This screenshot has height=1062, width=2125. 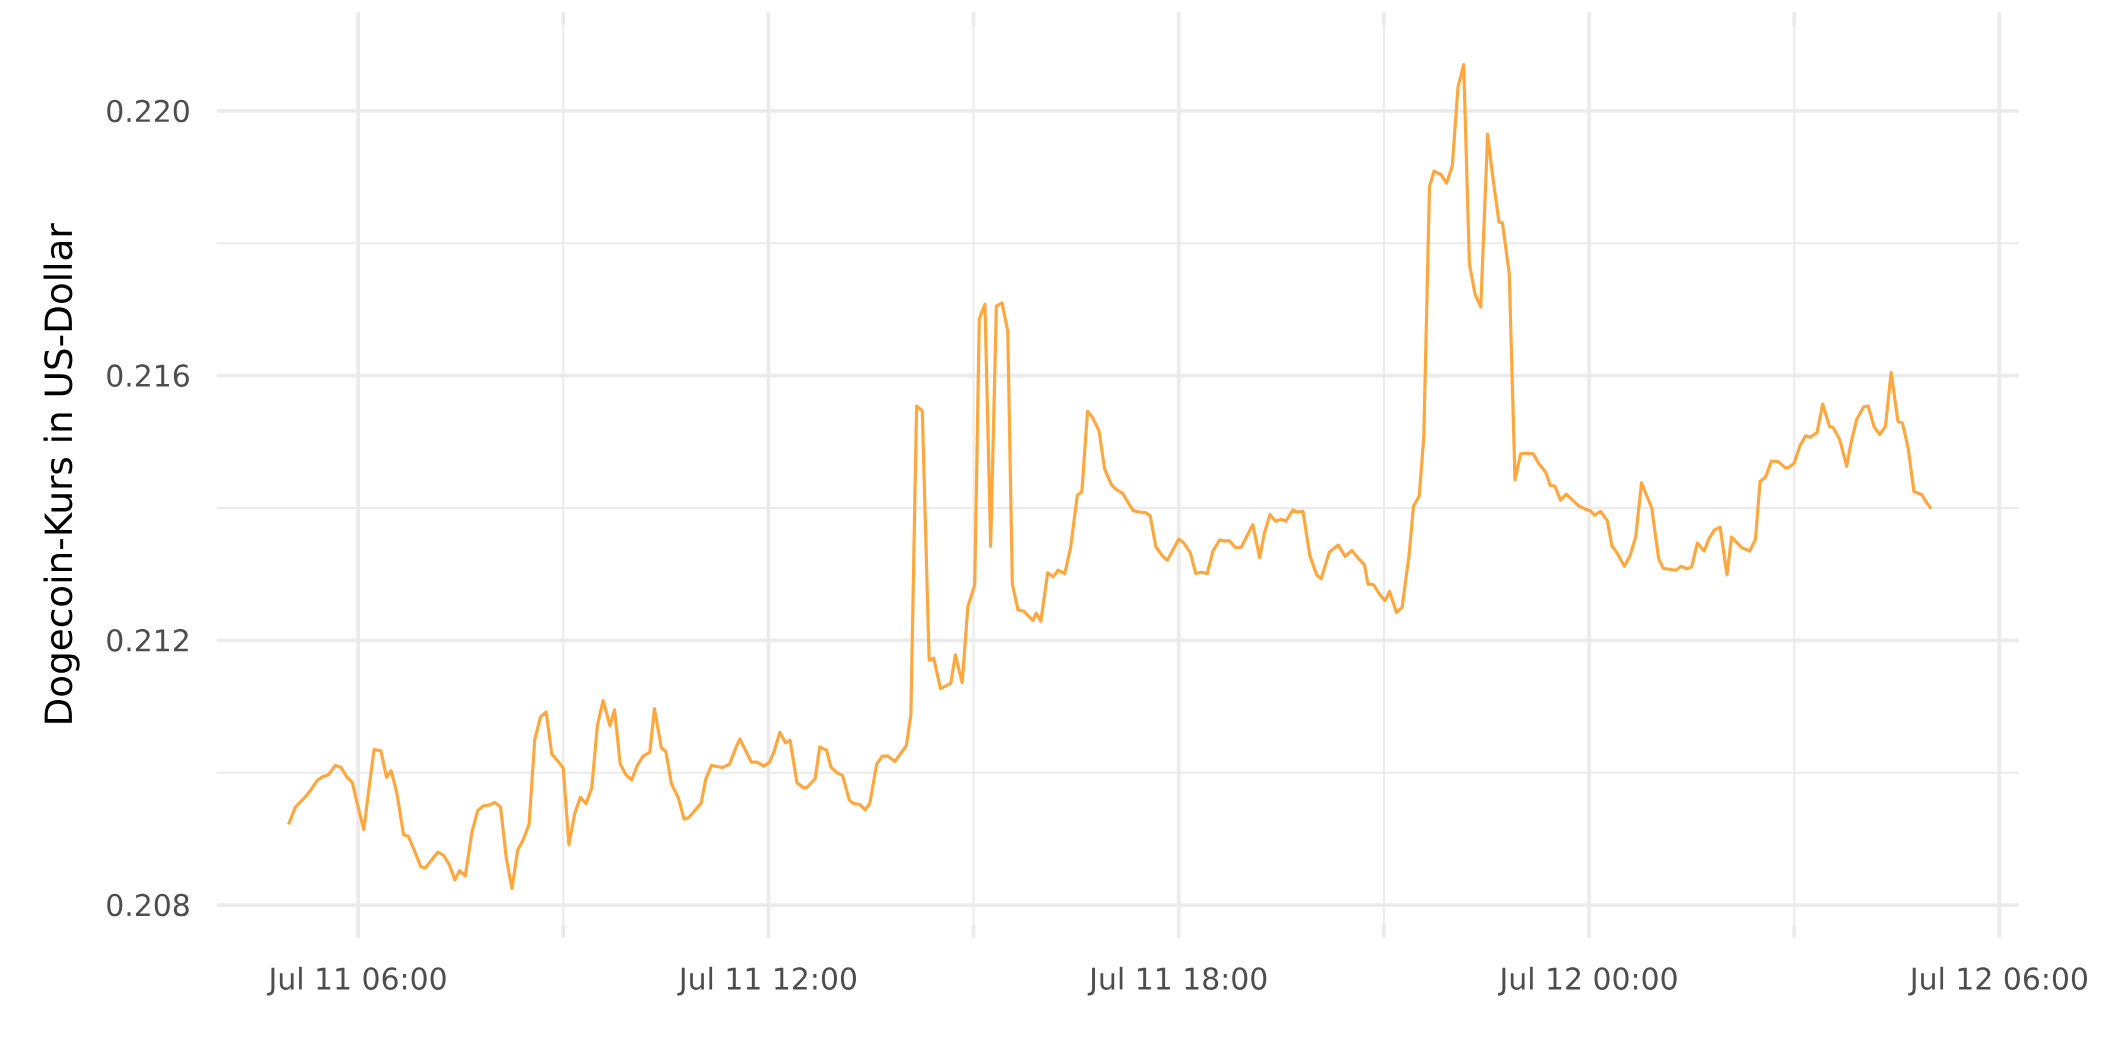 What do you see at coordinates (766, 981) in the screenshot?
I see `x-tick-label: Jul 11 12:00` at bounding box center [766, 981].